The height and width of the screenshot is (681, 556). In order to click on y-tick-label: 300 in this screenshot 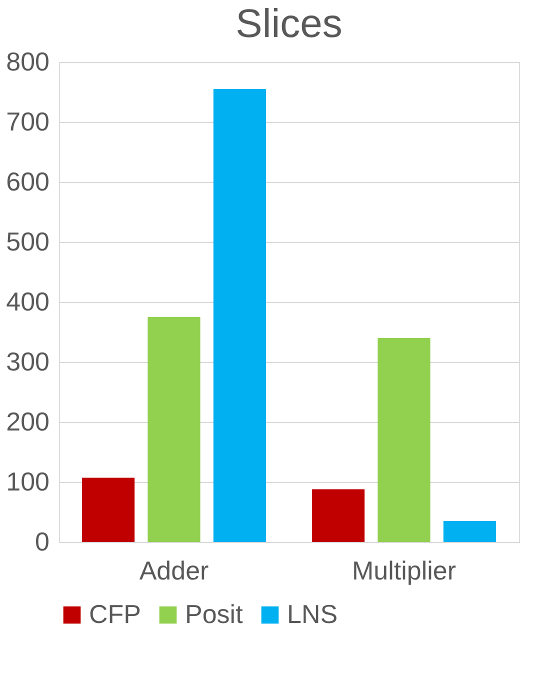, I will do `click(28, 361)`.